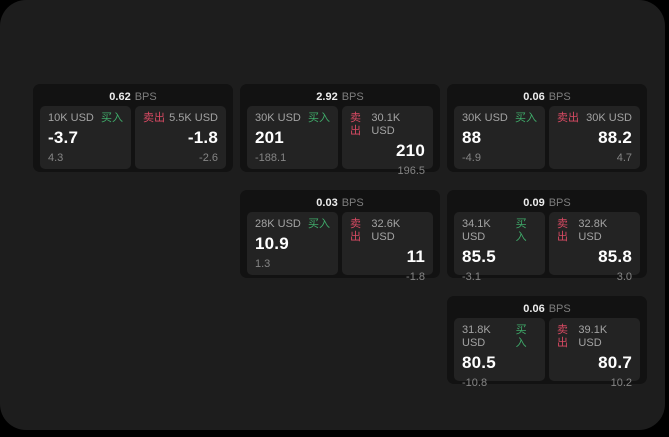 This screenshot has width=669, height=437. Describe the element at coordinates (63, 137) in the screenshot. I see `buy-price: -3.7` at that location.